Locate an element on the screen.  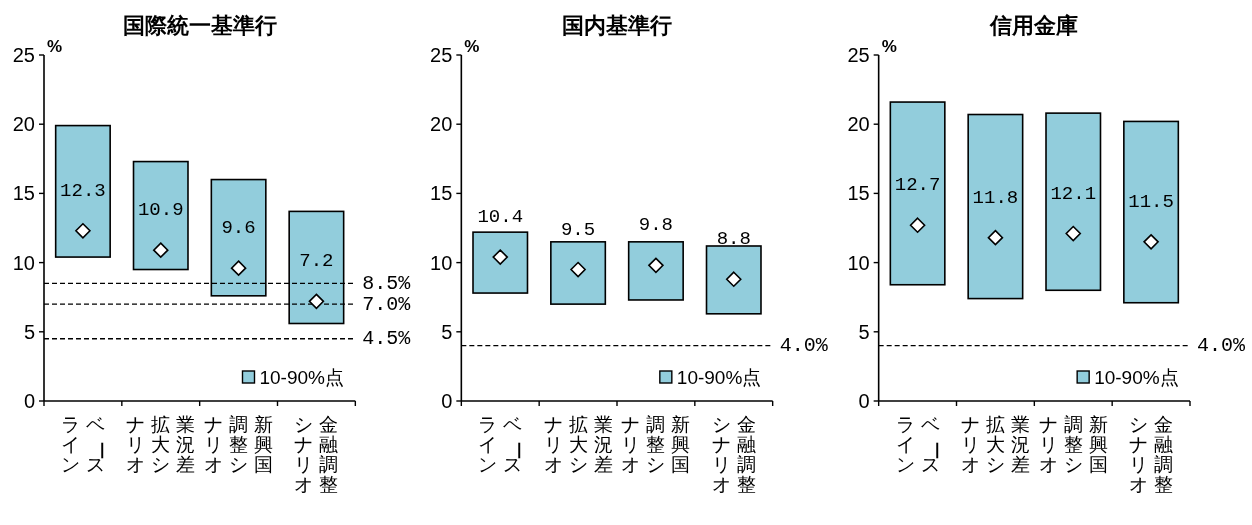
data-label: 10.4 is located at coordinates (500, 217).